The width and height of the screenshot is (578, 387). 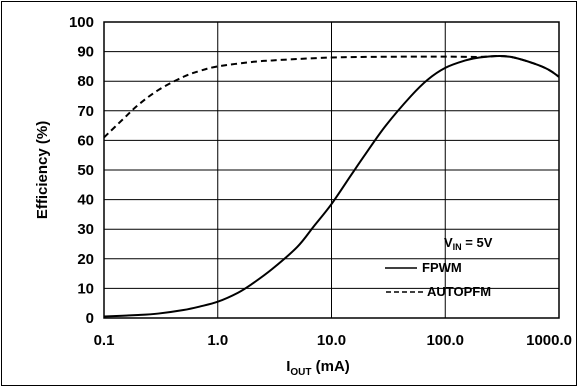 I want to click on y-tick-label: 60, so click(x=85, y=140).